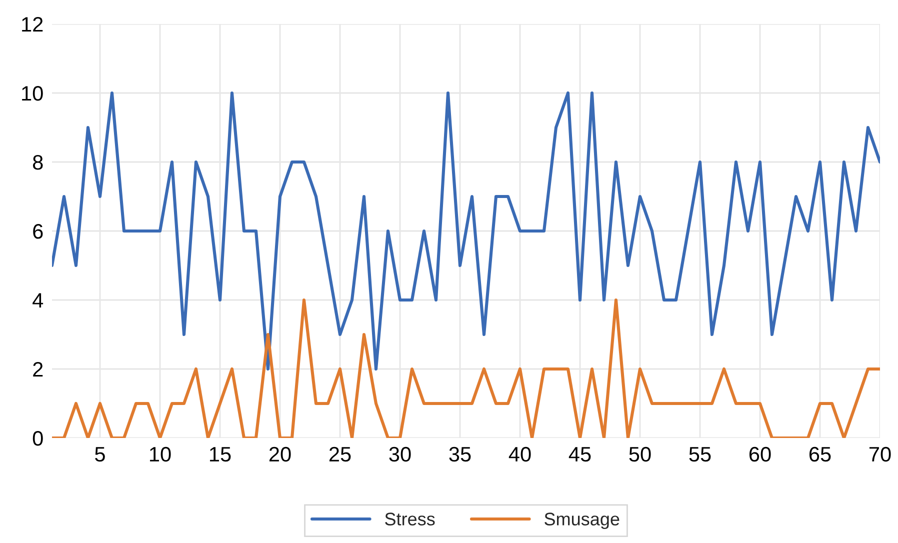 The image size is (898, 543). What do you see at coordinates (38, 300) in the screenshot?
I see `y-tick-label: 4` at bounding box center [38, 300].